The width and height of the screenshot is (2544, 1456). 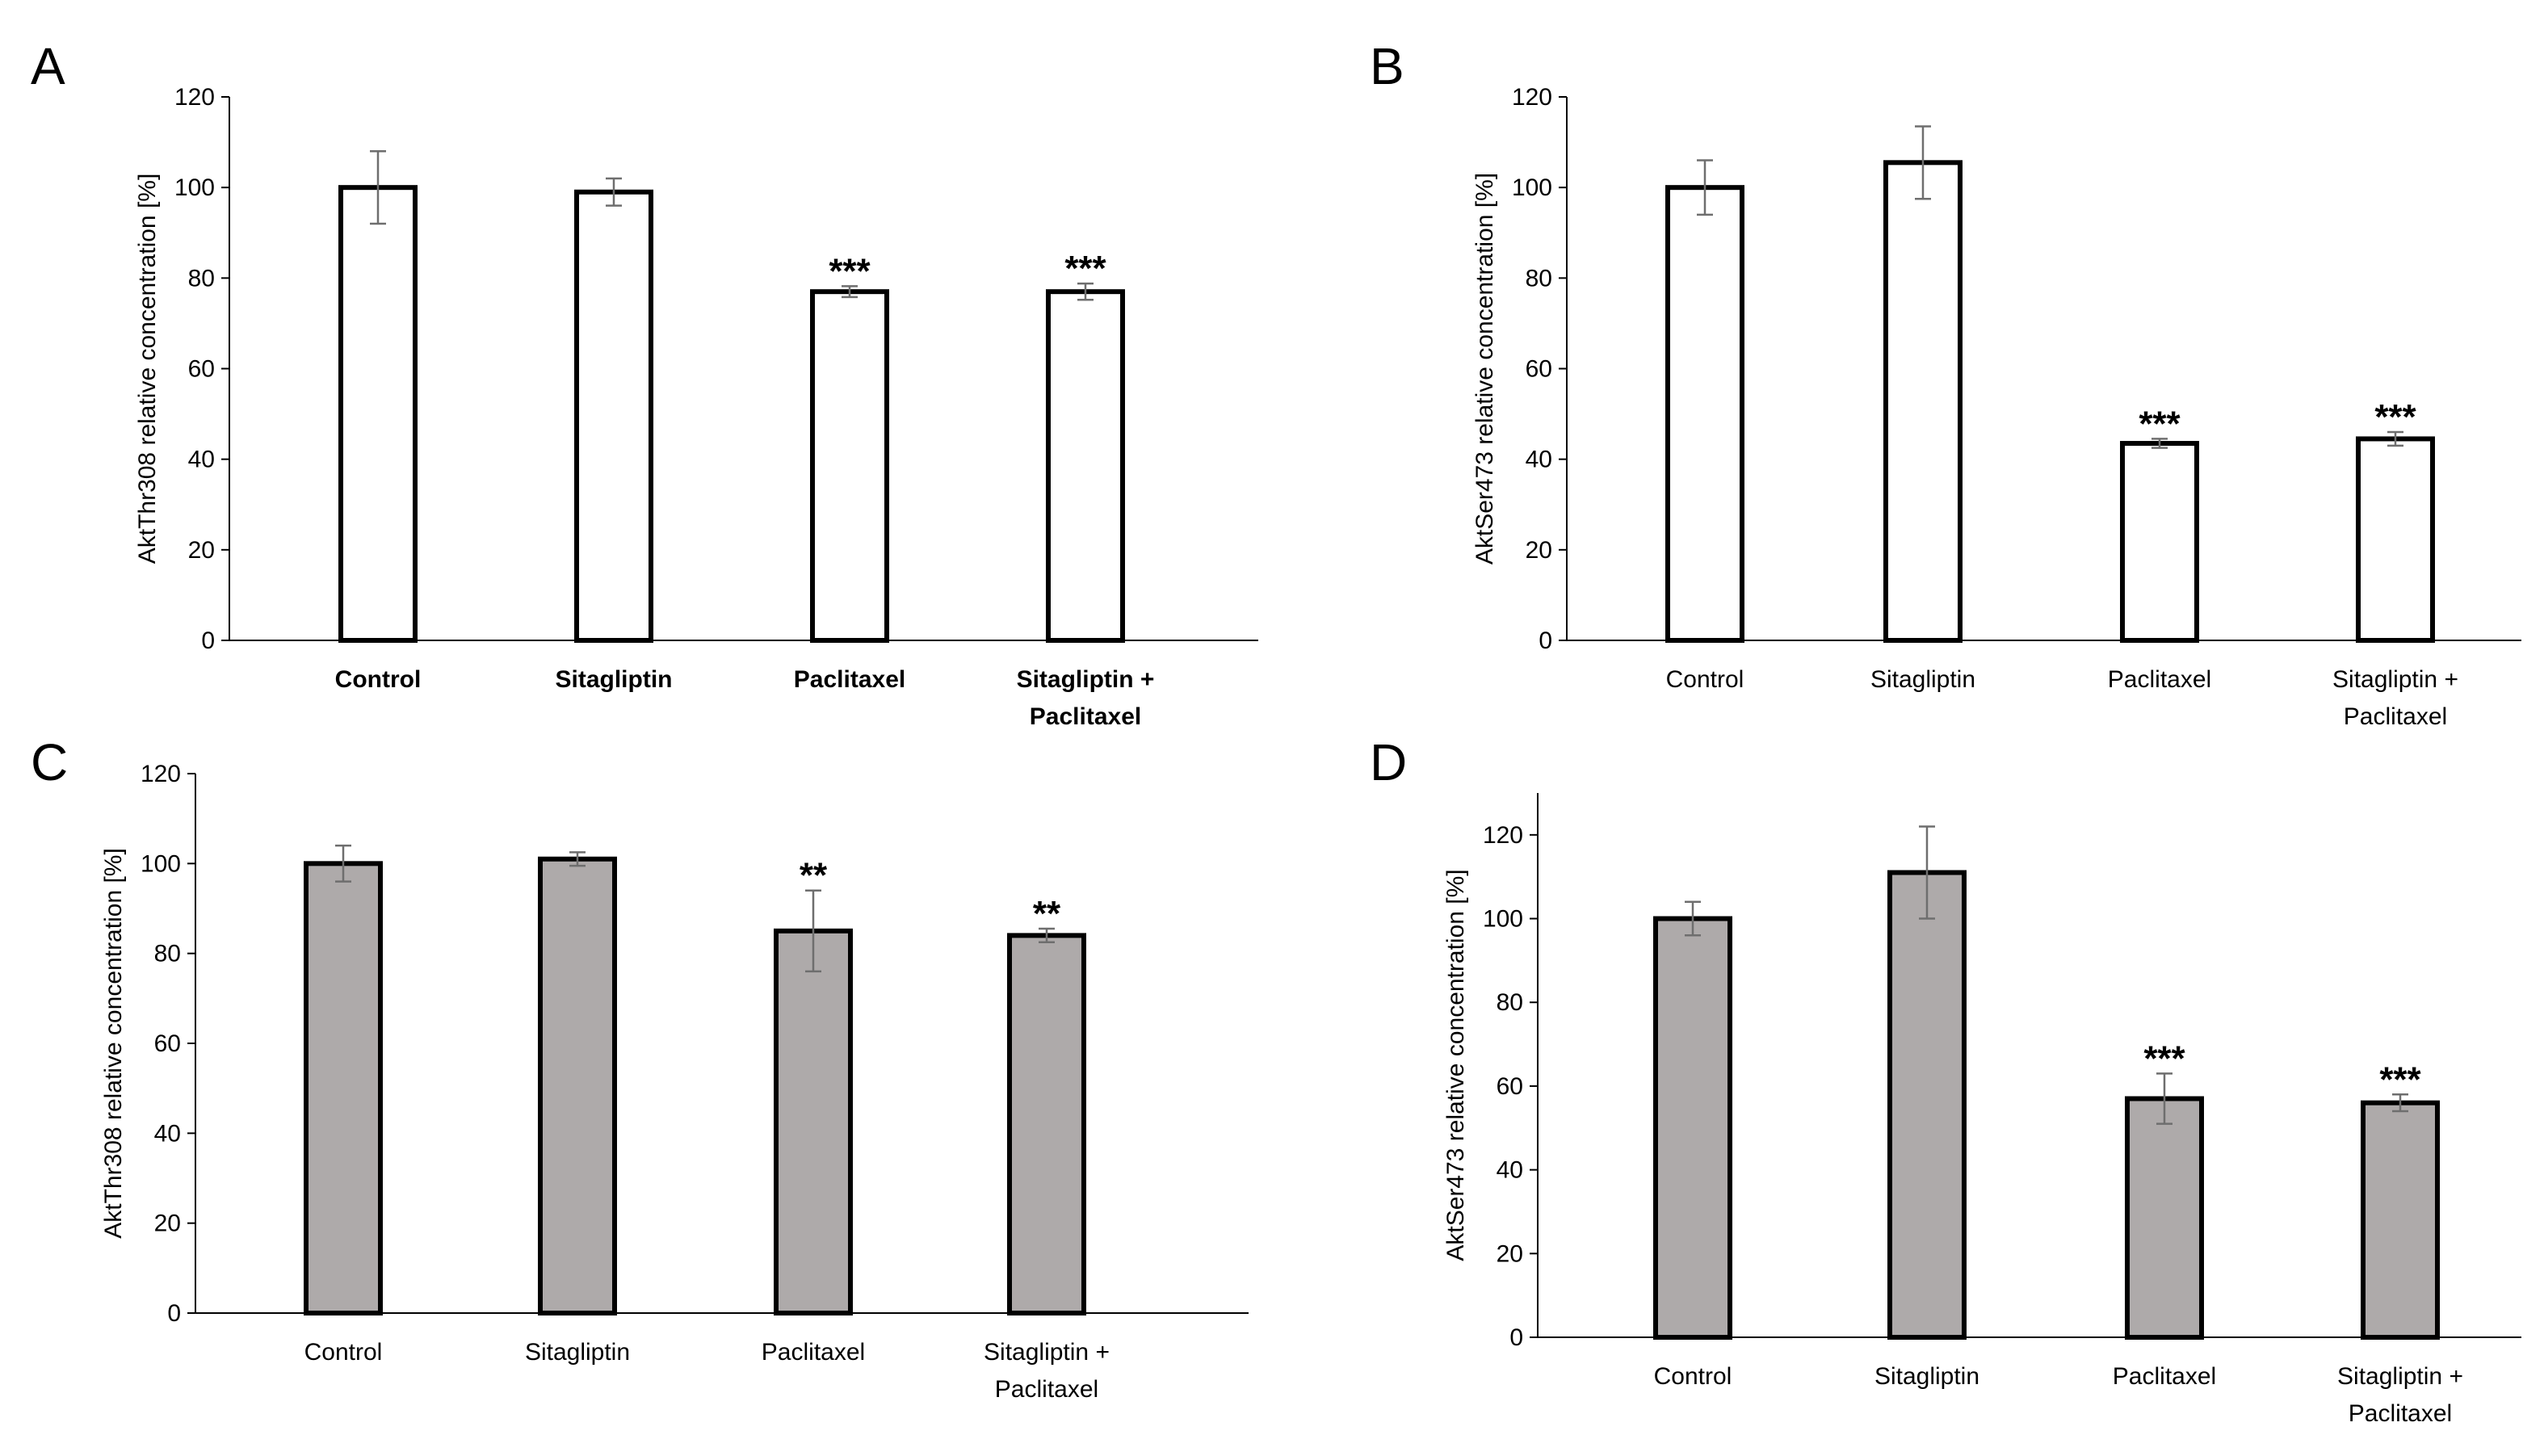 What do you see at coordinates (50, 762) in the screenshot?
I see `panel-label-c: C` at bounding box center [50, 762].